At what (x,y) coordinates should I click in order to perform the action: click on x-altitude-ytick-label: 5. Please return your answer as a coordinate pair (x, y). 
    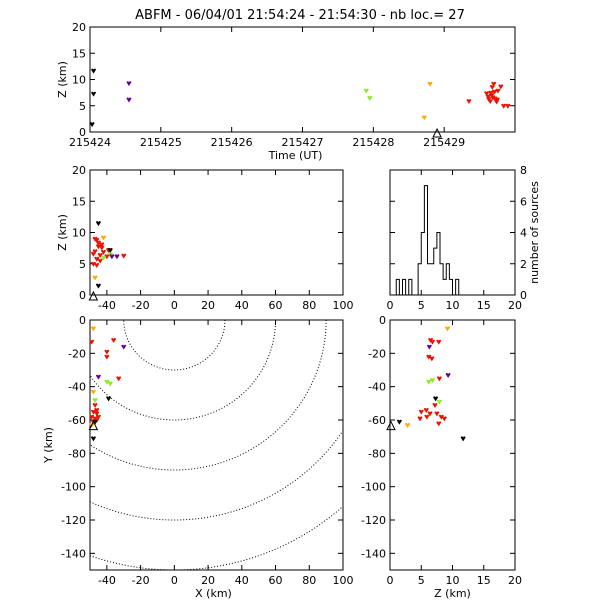
    Looking at the image, I should click on (82, 264).